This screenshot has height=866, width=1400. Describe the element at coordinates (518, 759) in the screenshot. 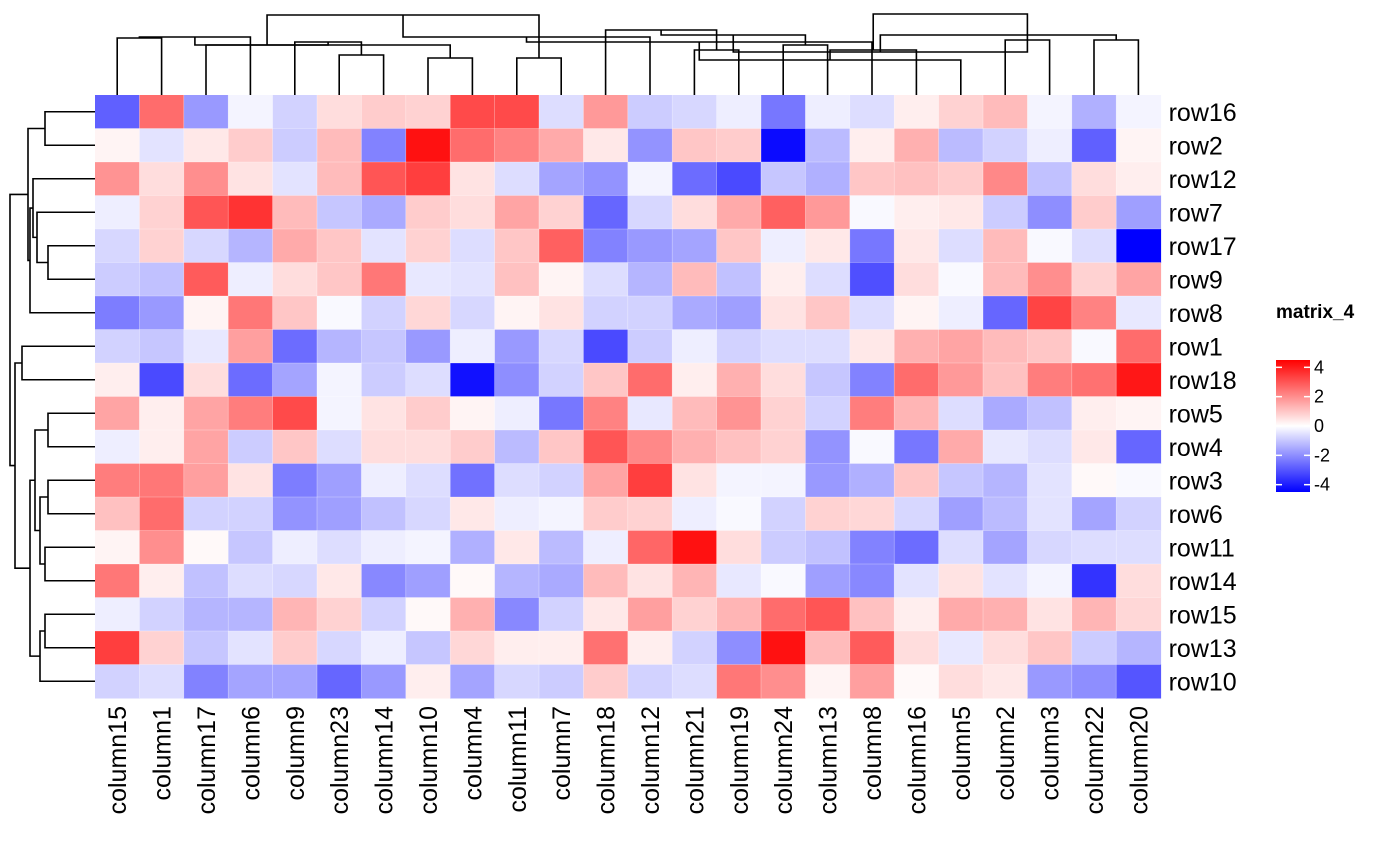

I see `column-label: column11` at that location.